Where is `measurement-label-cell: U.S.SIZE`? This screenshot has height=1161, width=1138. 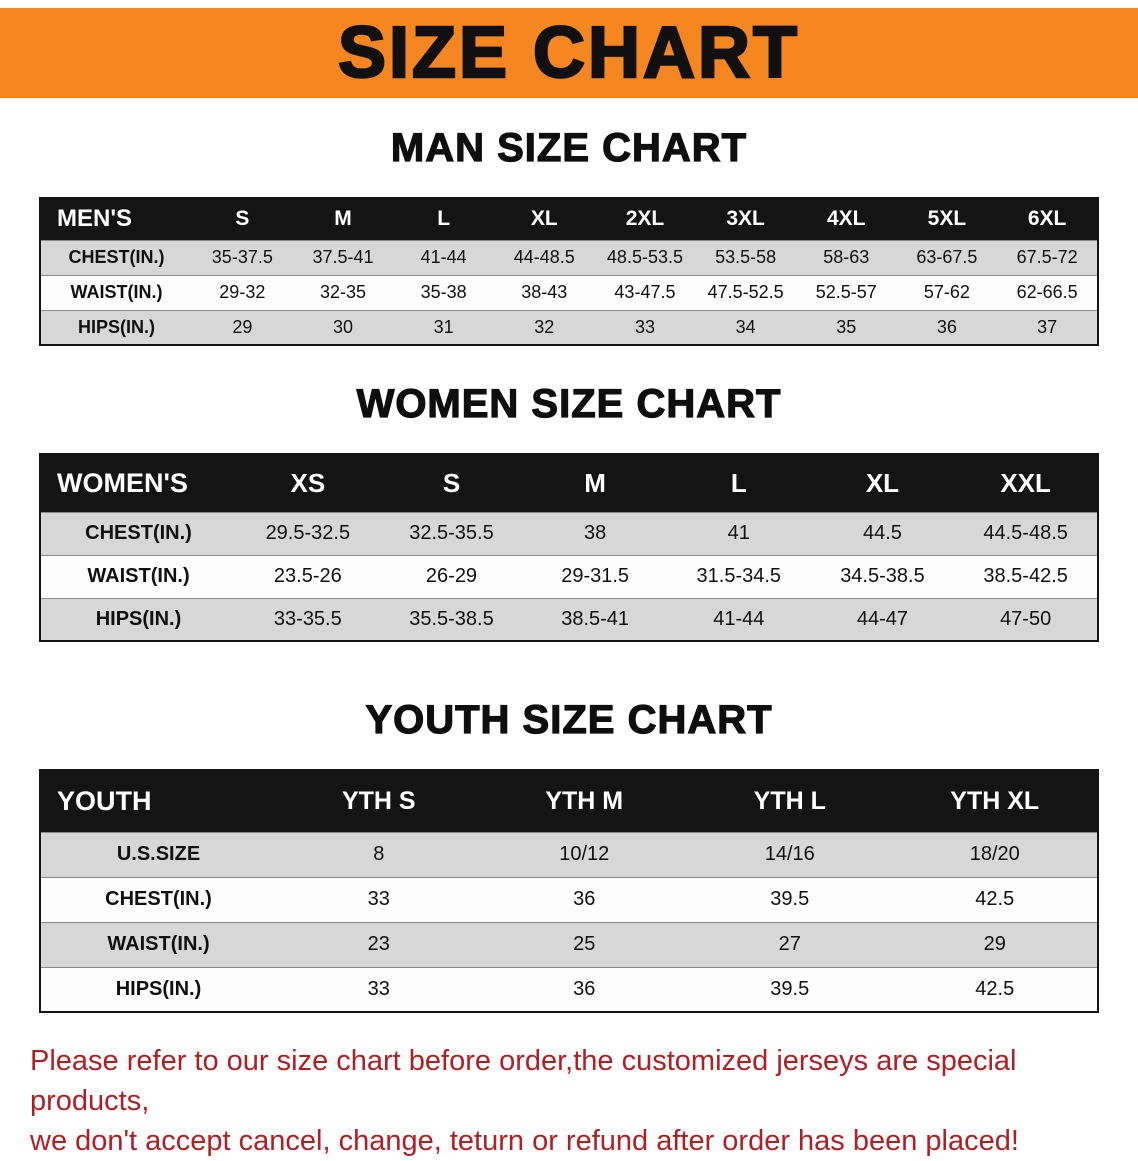 measurement-label-cell: U.S.SIZE is located at coordinates (158, 854).